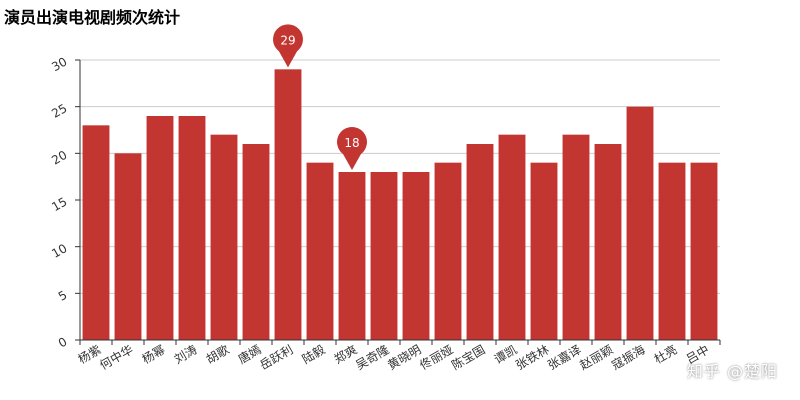 The width and height of the screenshot is (800, 400). What do you see at coordinates (217, 354) in the screenshot?
I see `x-category-label: 胡歌` at bounding box center [217, 354].